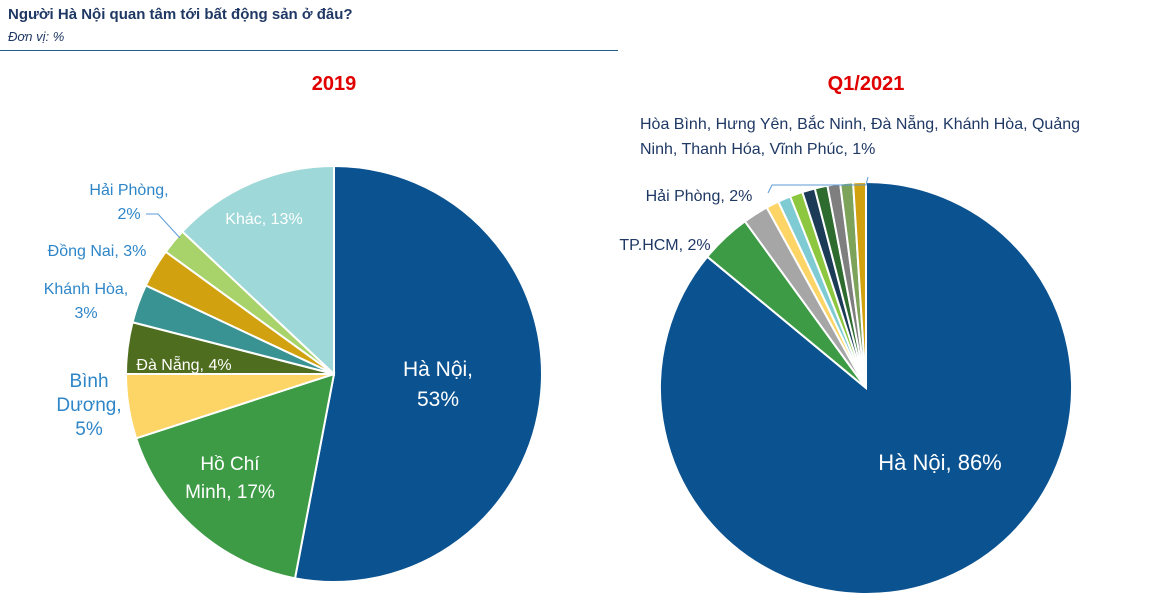  Describe the element at coordinates (309, 50) in the screenshot. I see `header-divider` at that location.